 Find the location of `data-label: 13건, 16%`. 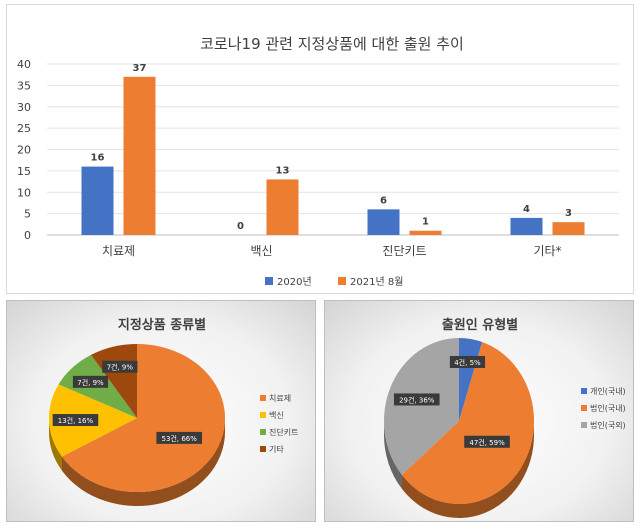

data-label: 13건, 16% is located at coordinates (76, 420).